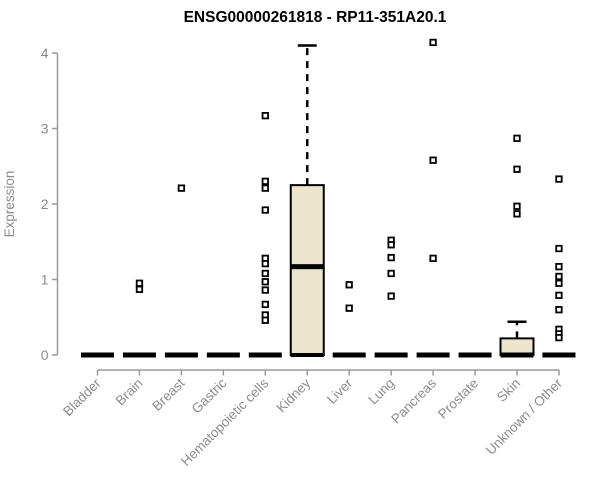 The height and width of the screenshot is (500, 600). What do you see at coordinates (45, 53) in the screenshot?
I see `y-tick-label: 4` at bounding box center [45, 53].